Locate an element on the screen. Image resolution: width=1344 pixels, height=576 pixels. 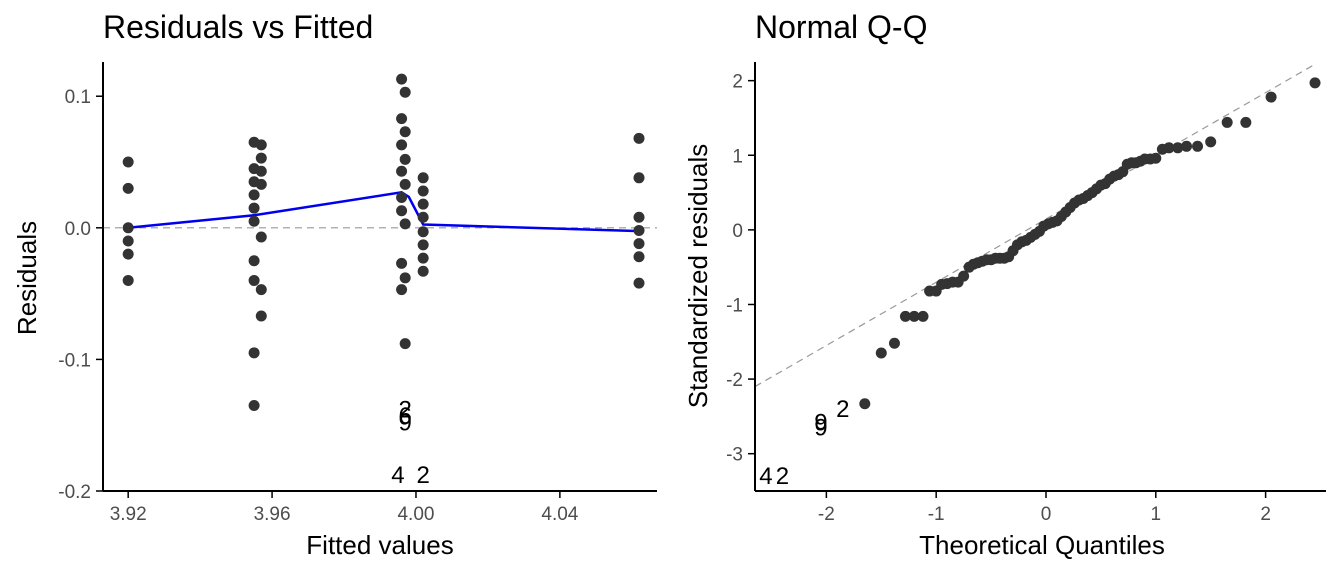
x-tick-label: 3.96 is located at coordinates (272, 514).